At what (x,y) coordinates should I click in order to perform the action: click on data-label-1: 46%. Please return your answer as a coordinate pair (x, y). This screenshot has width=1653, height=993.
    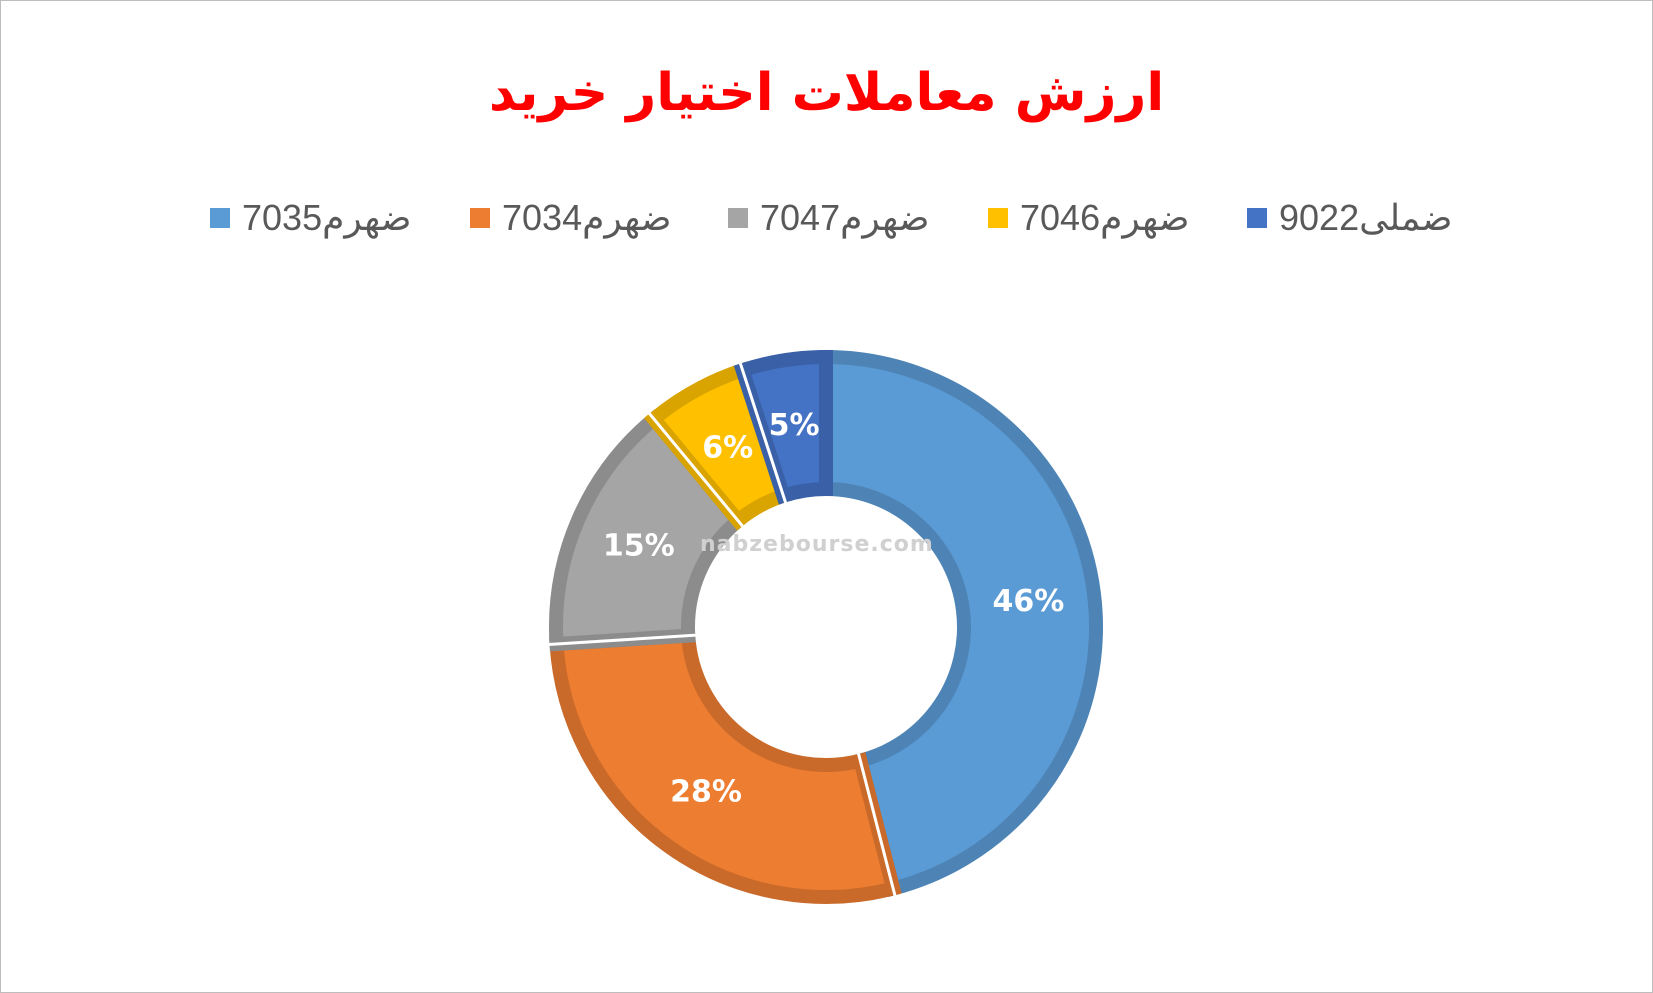
    Looking at the image, I should click on (1028, 601).